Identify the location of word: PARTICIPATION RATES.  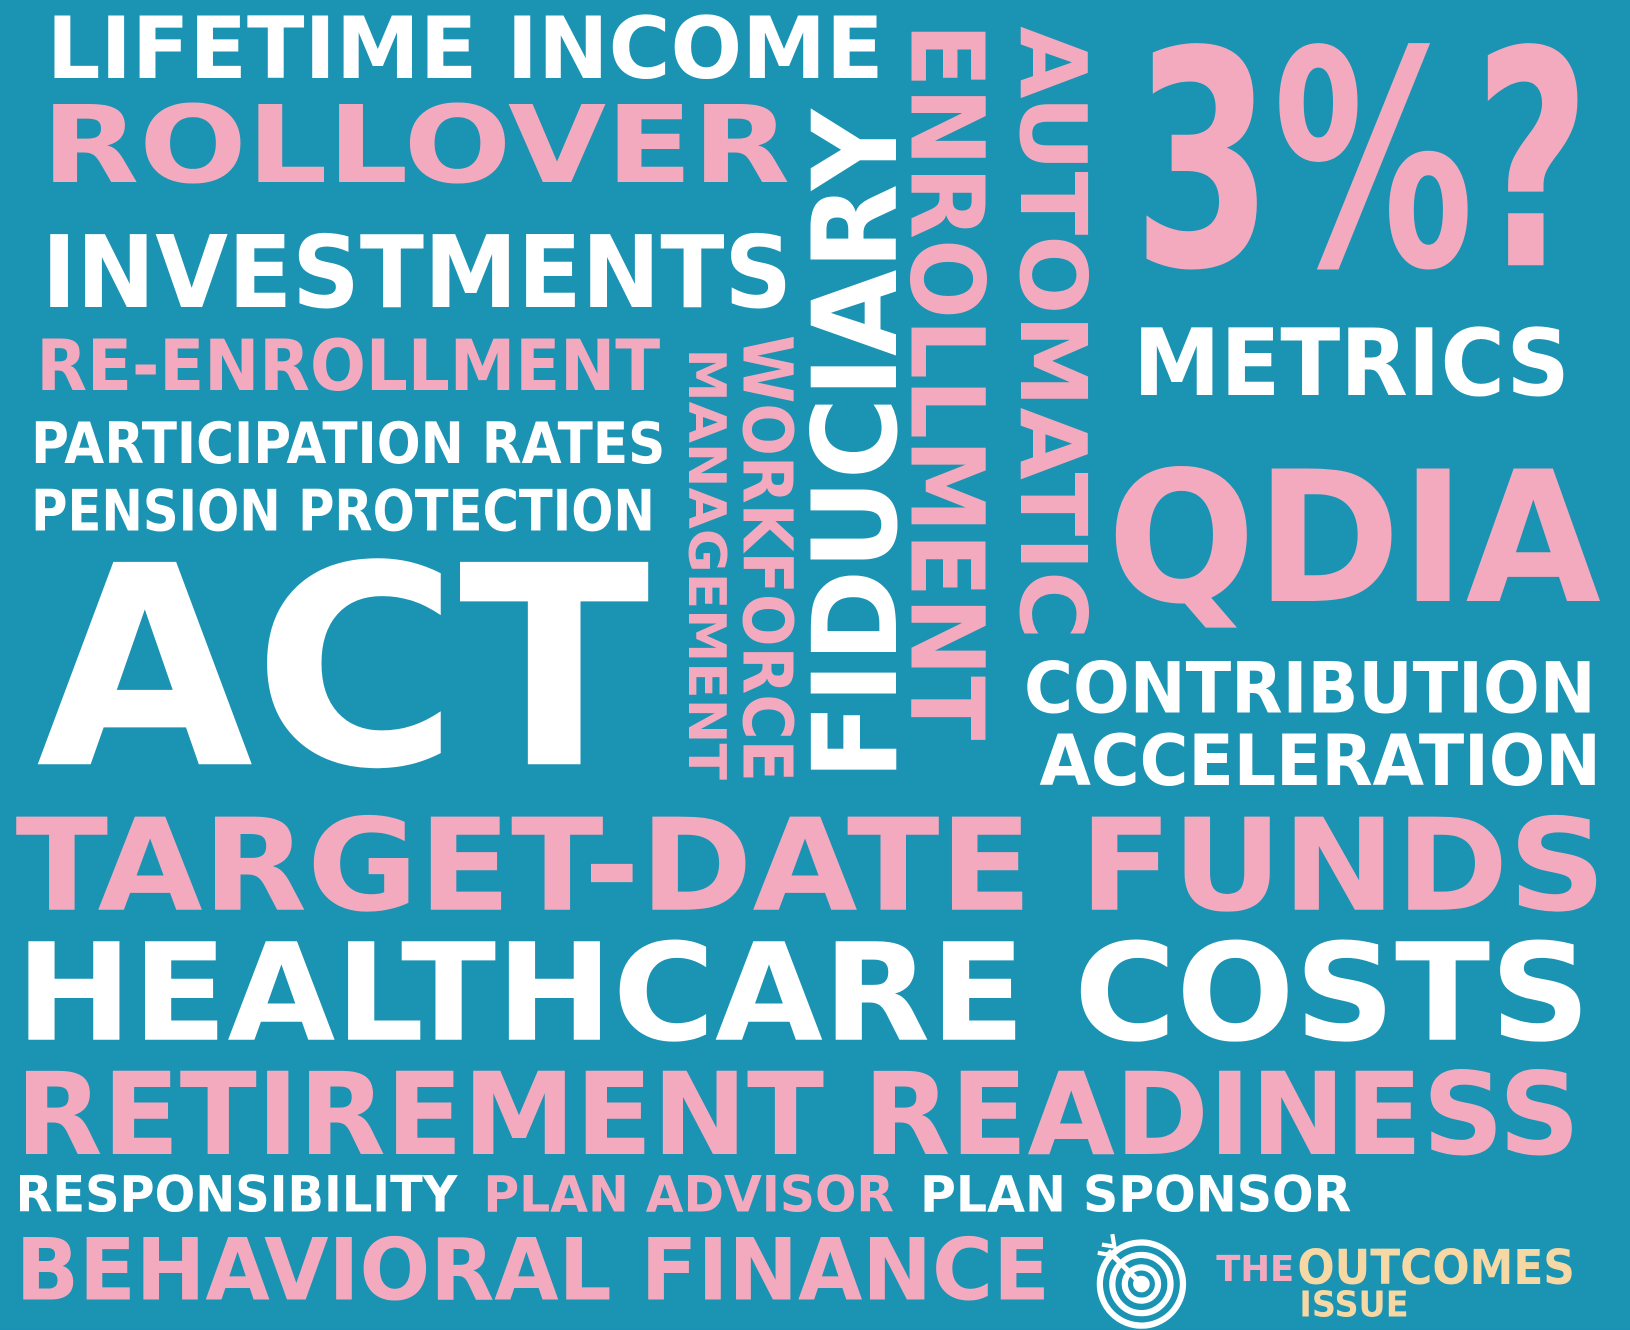
(348, 444).